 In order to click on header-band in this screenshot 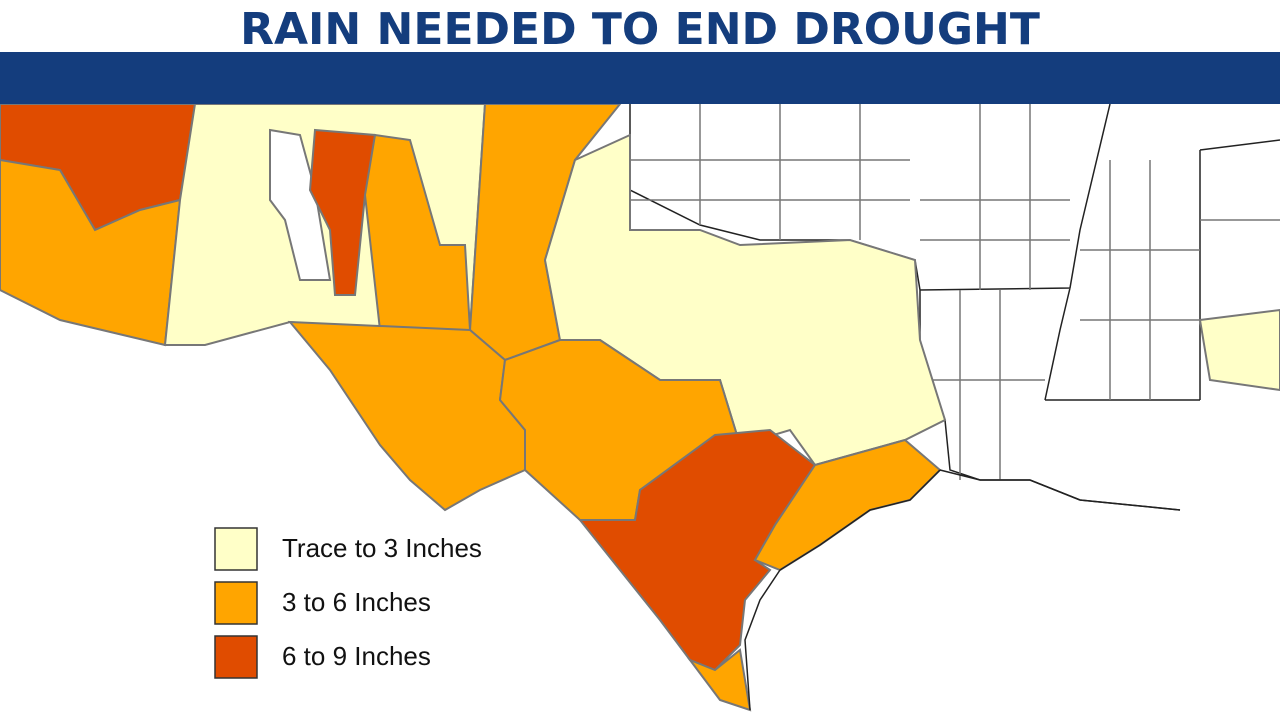, I will do `click(640, 78)`.